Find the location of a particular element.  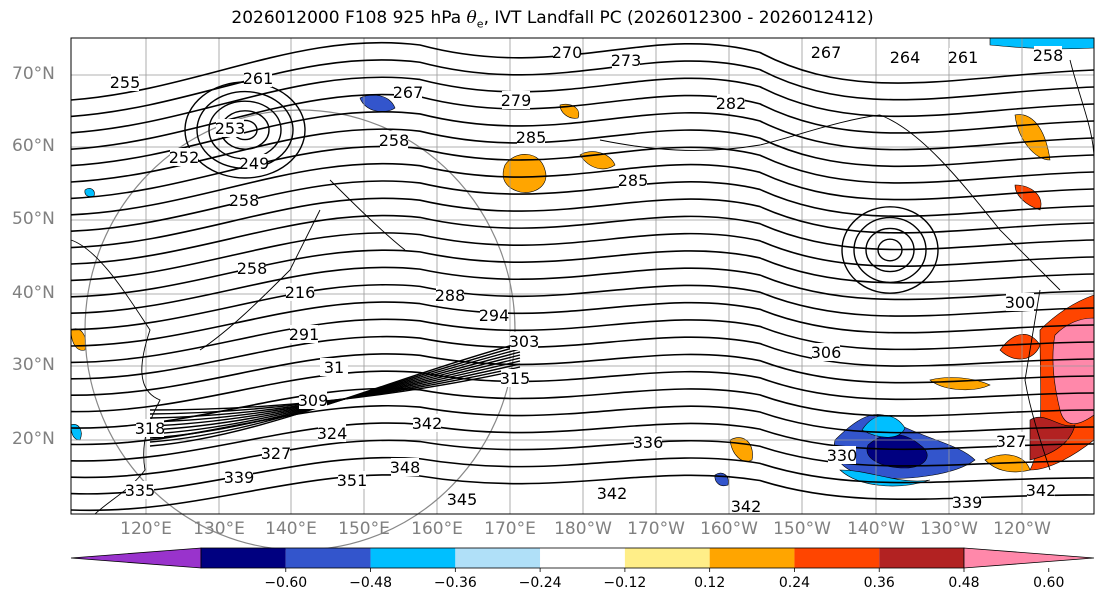

colorbar-tick-label: −0.24 is located at coordinates (540, 583).